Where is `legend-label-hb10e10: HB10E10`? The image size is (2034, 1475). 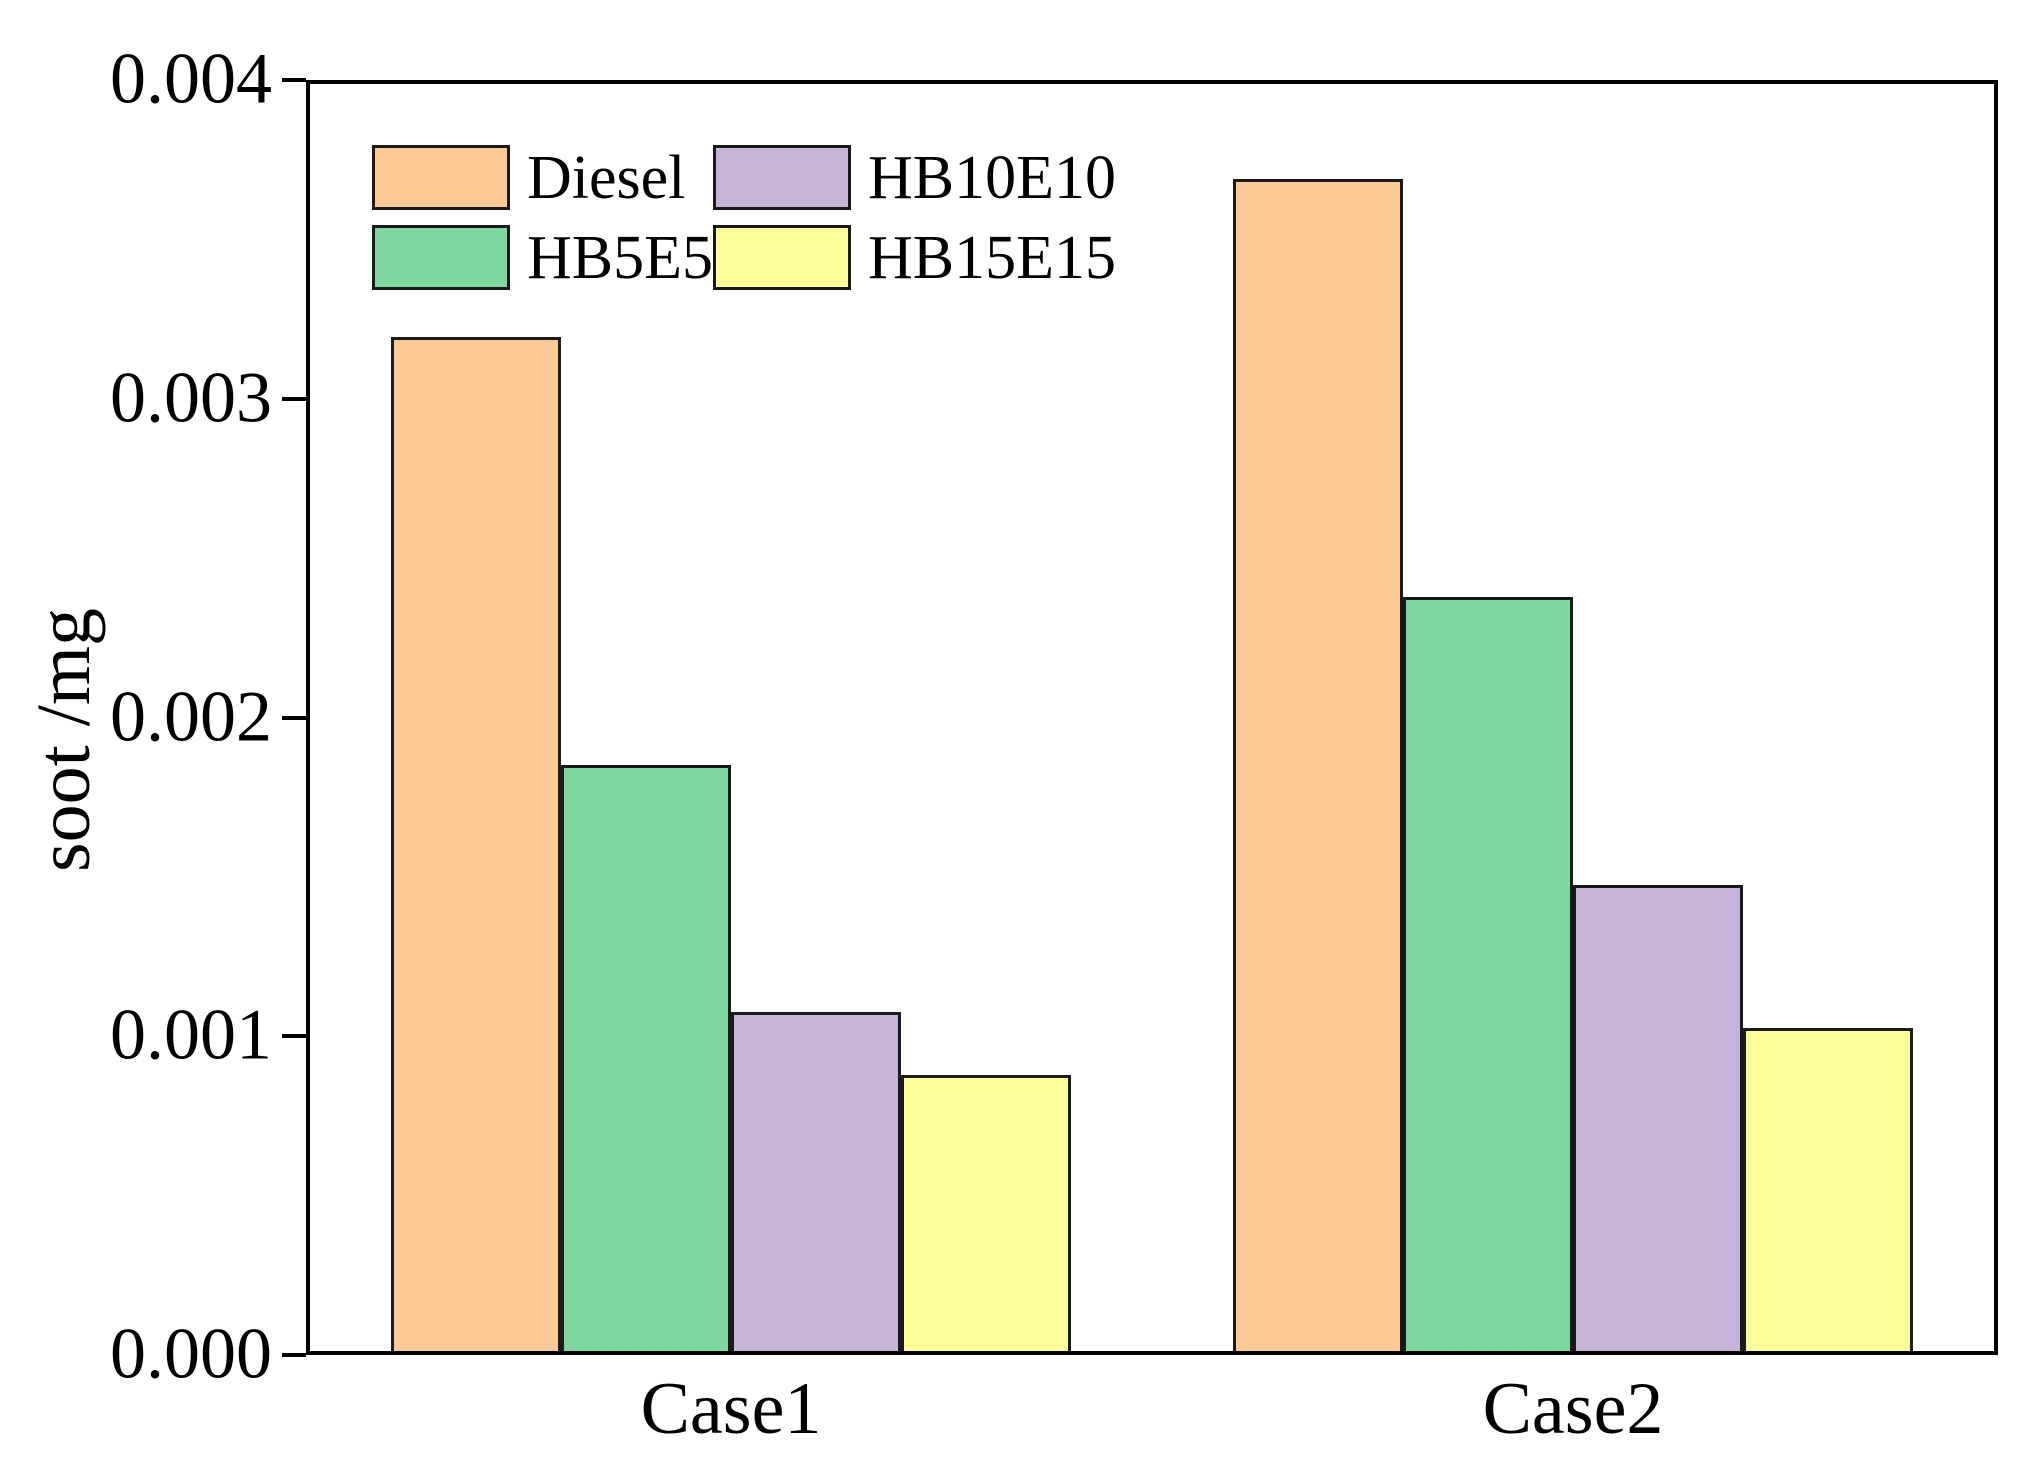 legend-label-hb10e10: HB10E10 is located at coordinates (992, 177).